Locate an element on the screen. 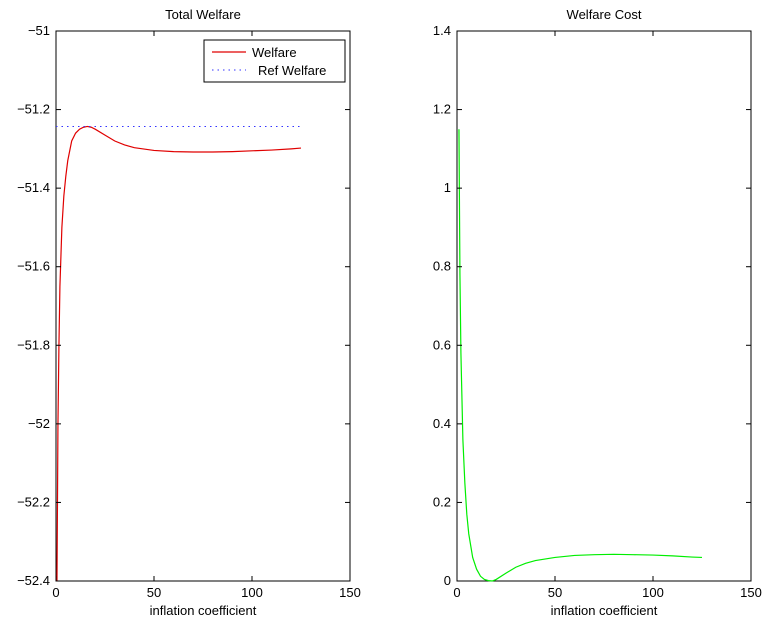 The width and height of the screenshot is (768, 625). y-tick-label: 0.8 is located at coordinates (442, 266).